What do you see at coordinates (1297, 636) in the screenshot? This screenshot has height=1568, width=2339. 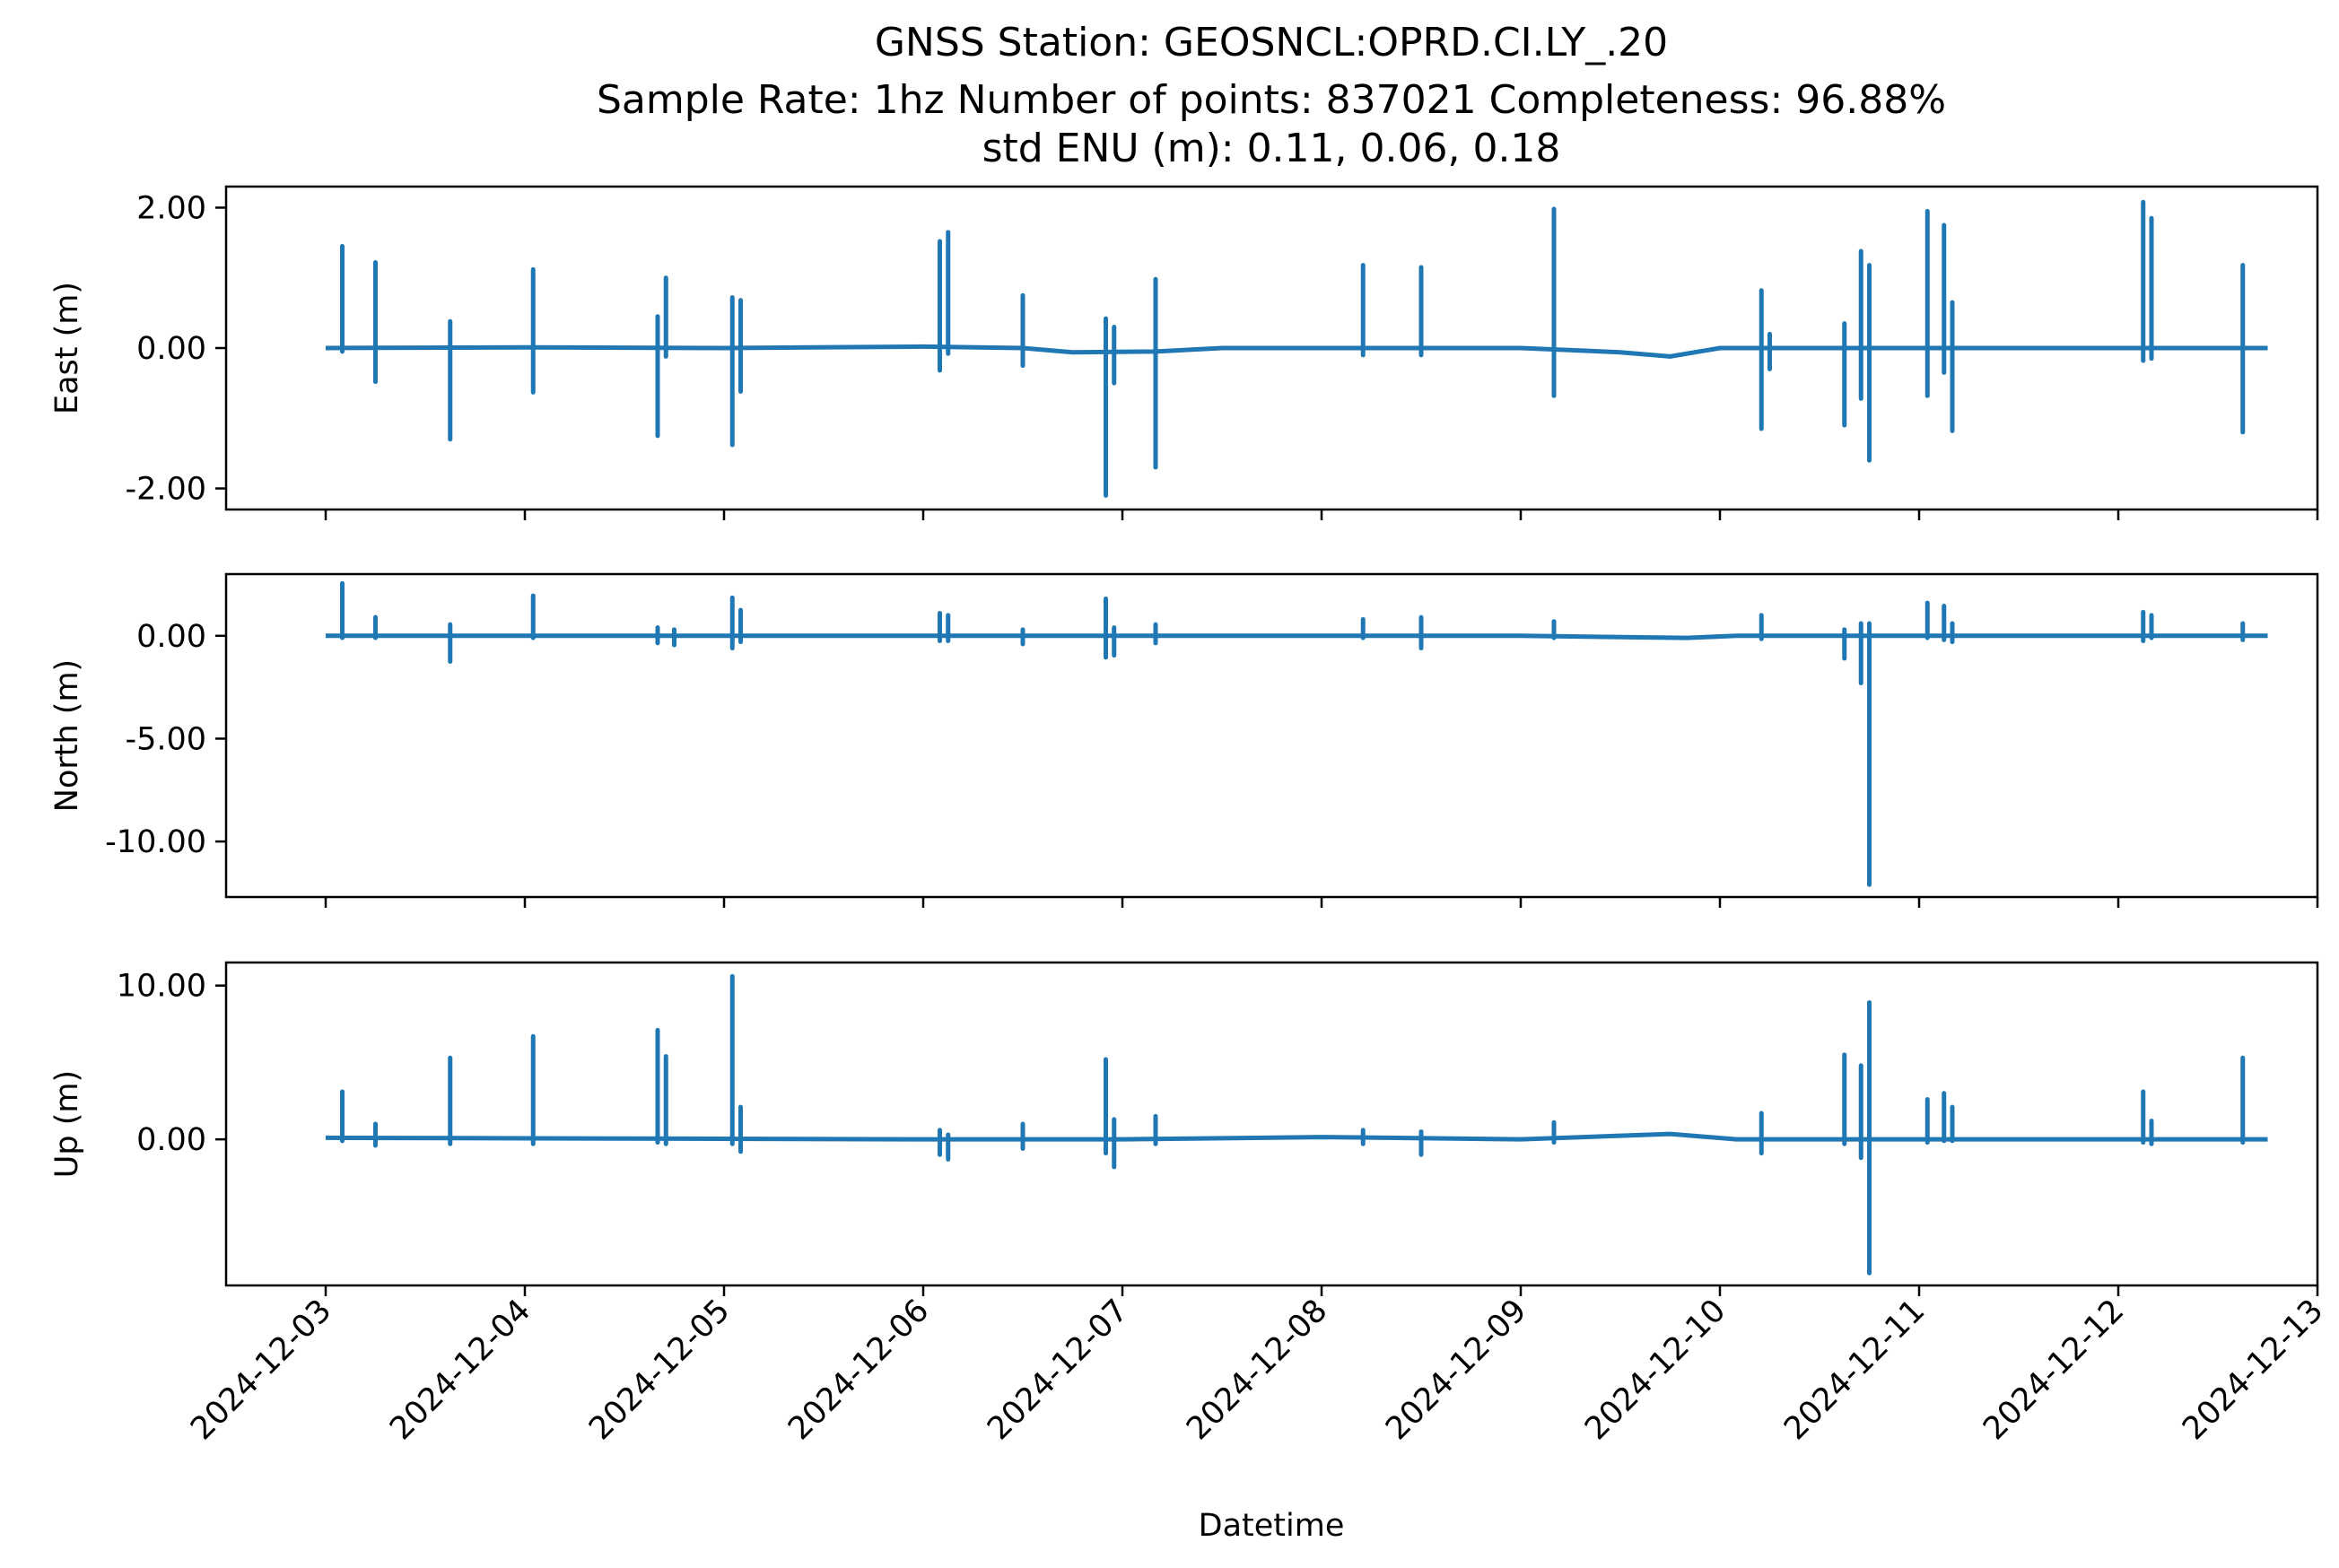 I see `series-line-north` at bounding box center [1297, 636].